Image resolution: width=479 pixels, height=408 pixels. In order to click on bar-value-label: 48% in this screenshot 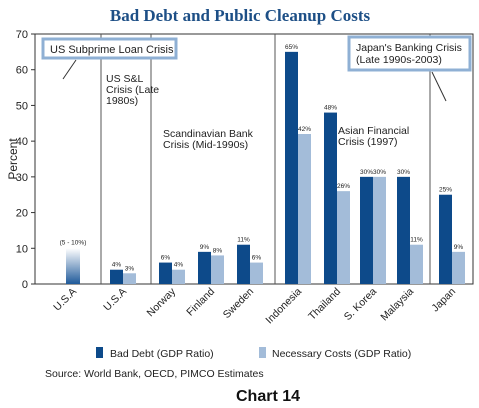, I will do `click(330, 108)`.